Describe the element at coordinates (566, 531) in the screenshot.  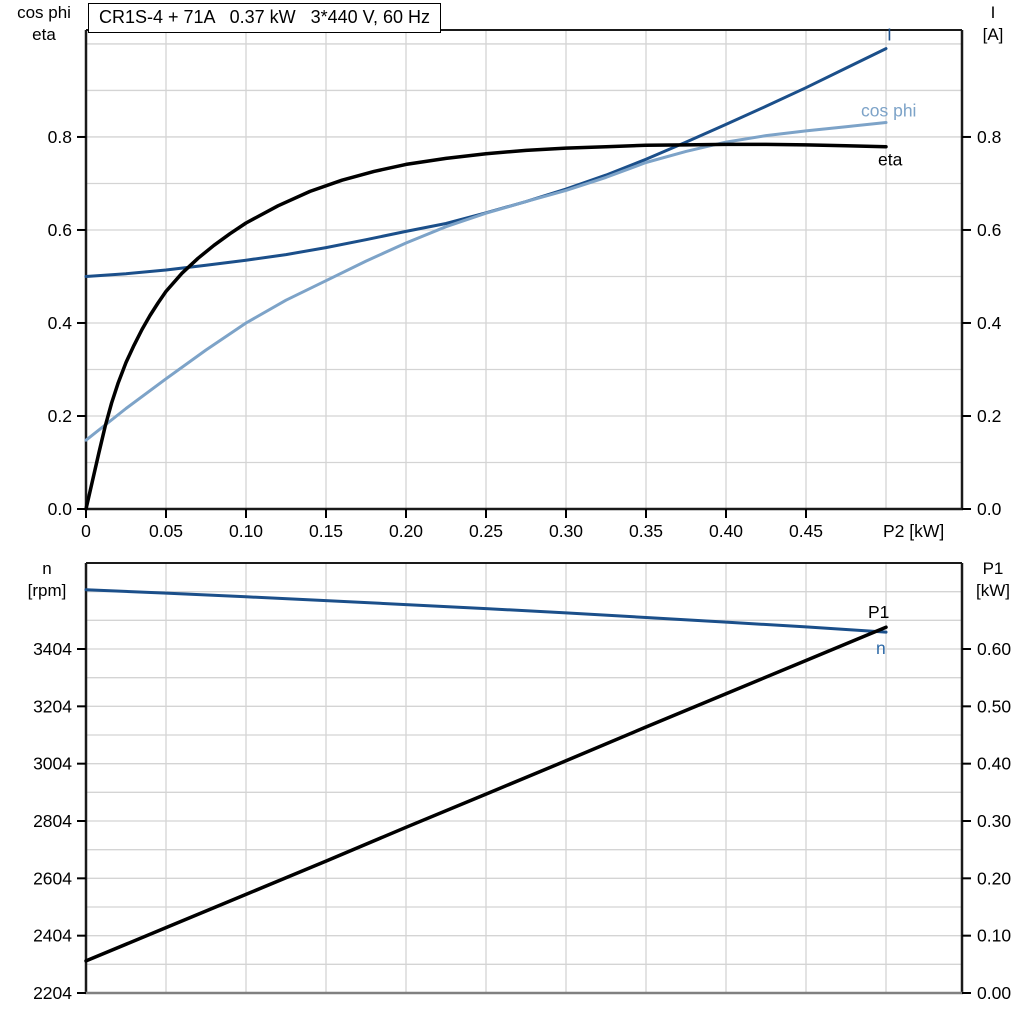
I see `chart0-x-tick-label: 0.30` at that location.